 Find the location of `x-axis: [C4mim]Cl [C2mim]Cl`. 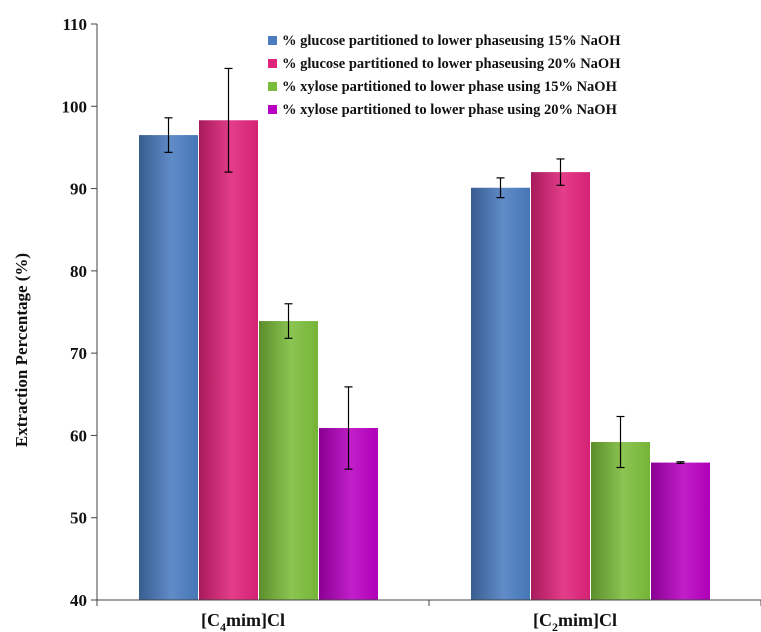

x-axis: [C4mim]Cl [C2mim]Cl is located at coordinates (428, 615).